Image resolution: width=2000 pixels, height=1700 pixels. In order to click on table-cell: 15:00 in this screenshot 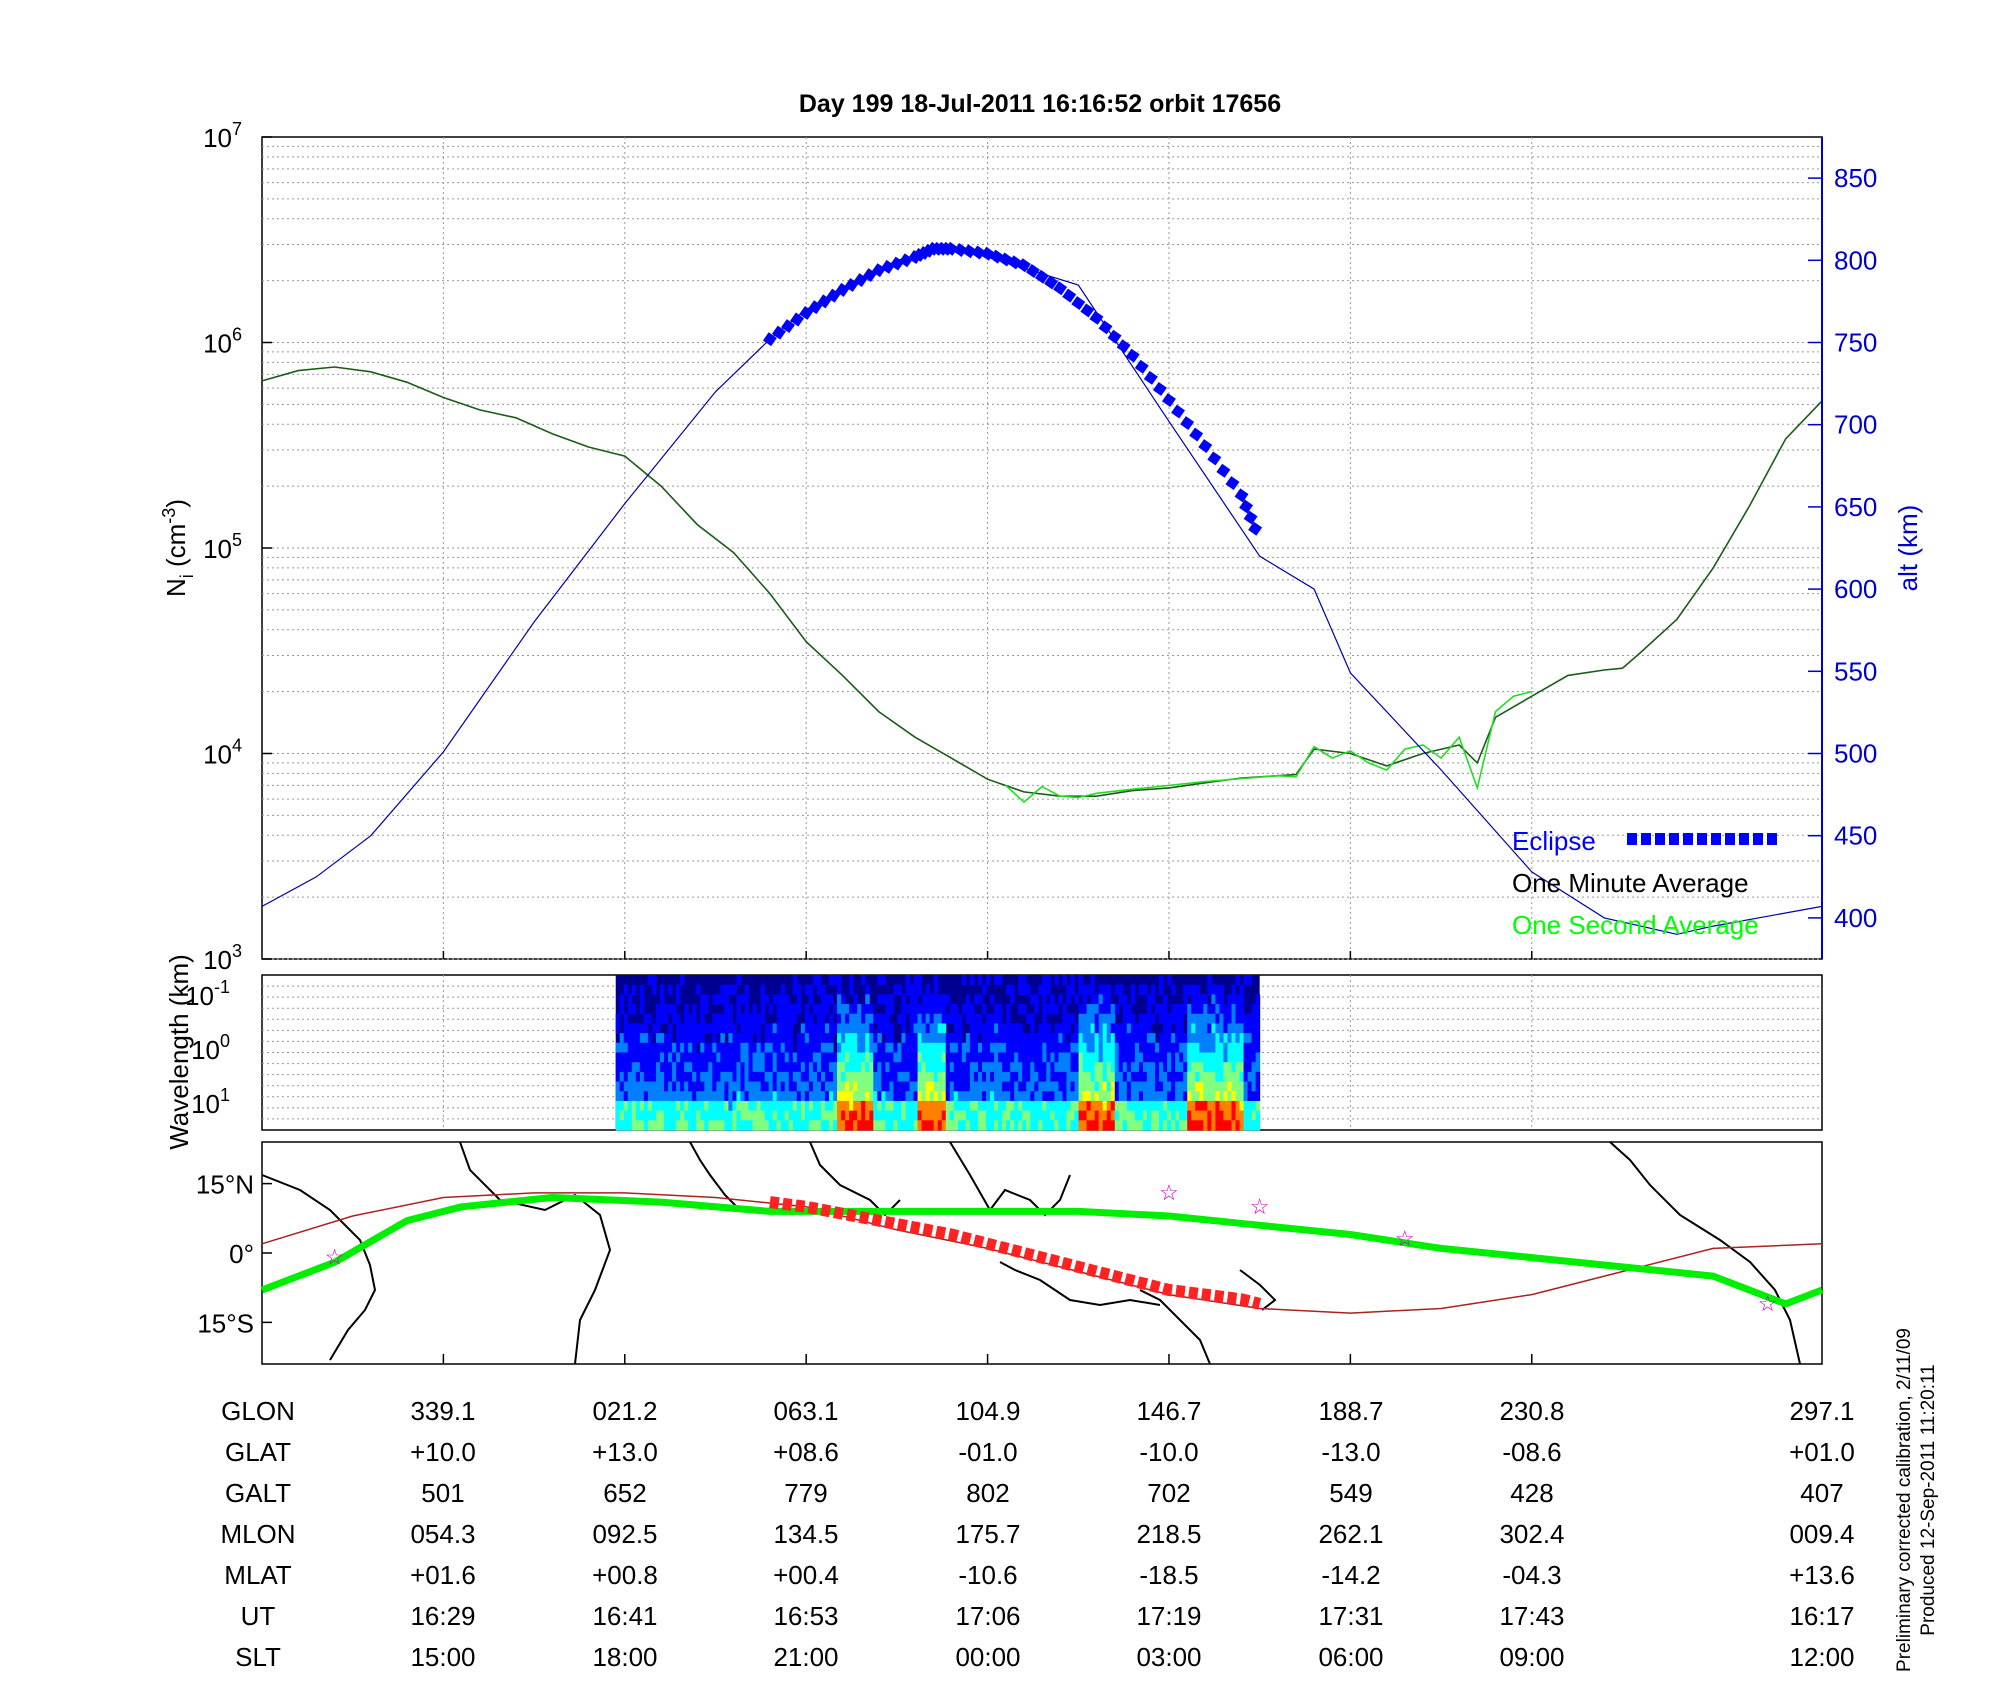, I will do `click(442, 1657)`.